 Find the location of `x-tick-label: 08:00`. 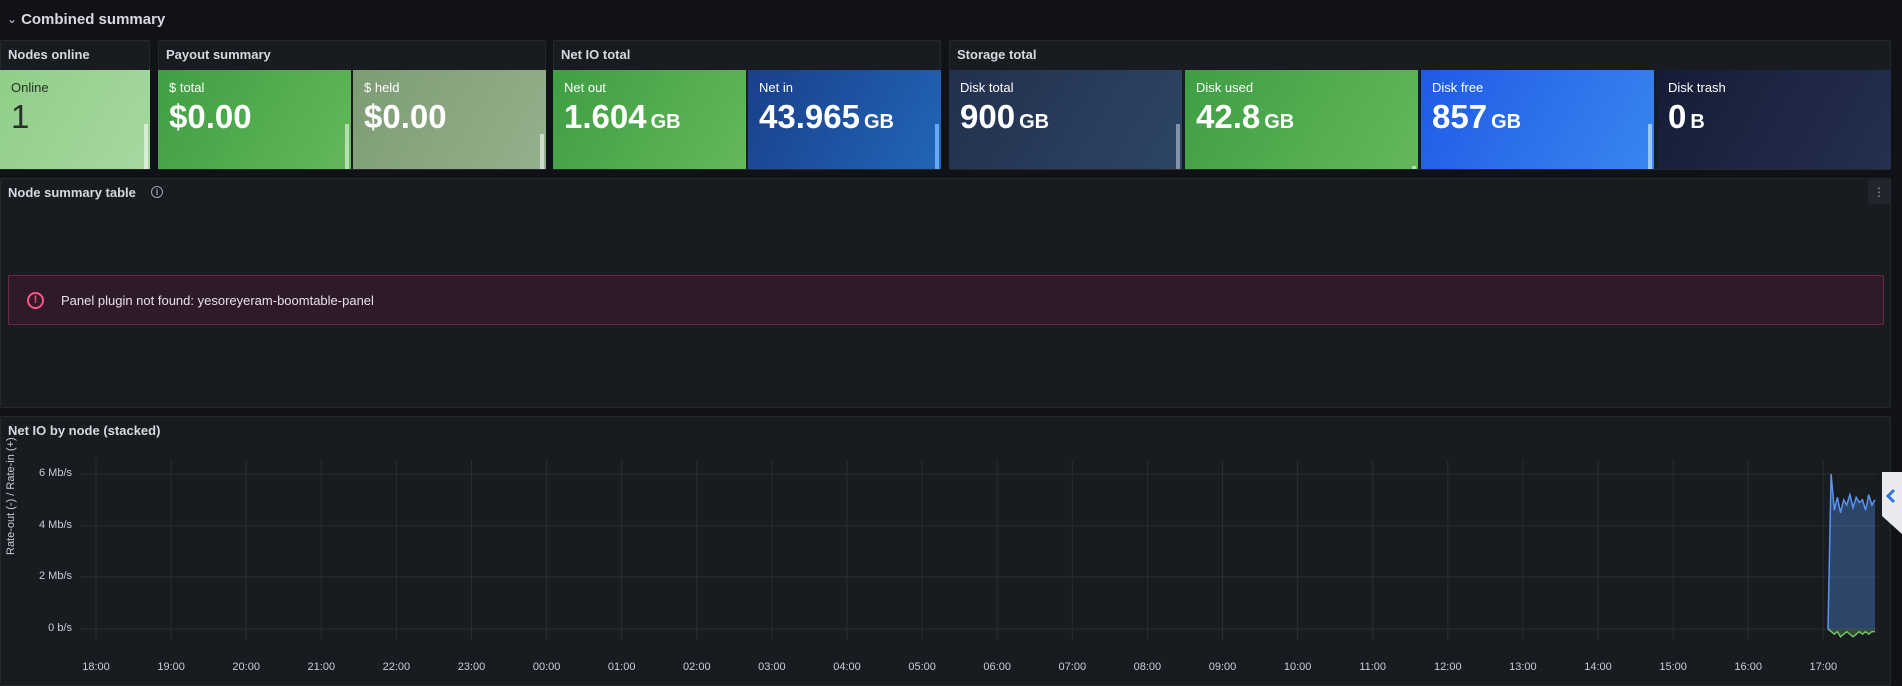

x-tick-label: 08:00 is located at coordinates (1147, 667).